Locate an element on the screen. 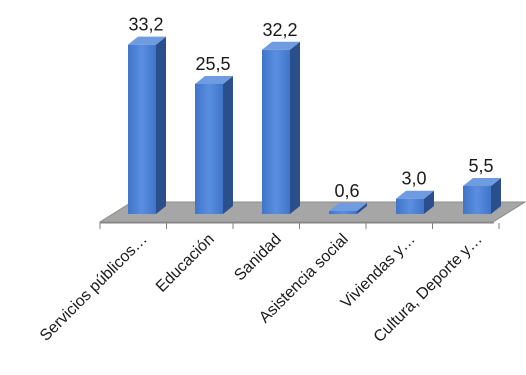 The image size is (526, 375). value-label: 25,5 is located at coordinates (212, 64).